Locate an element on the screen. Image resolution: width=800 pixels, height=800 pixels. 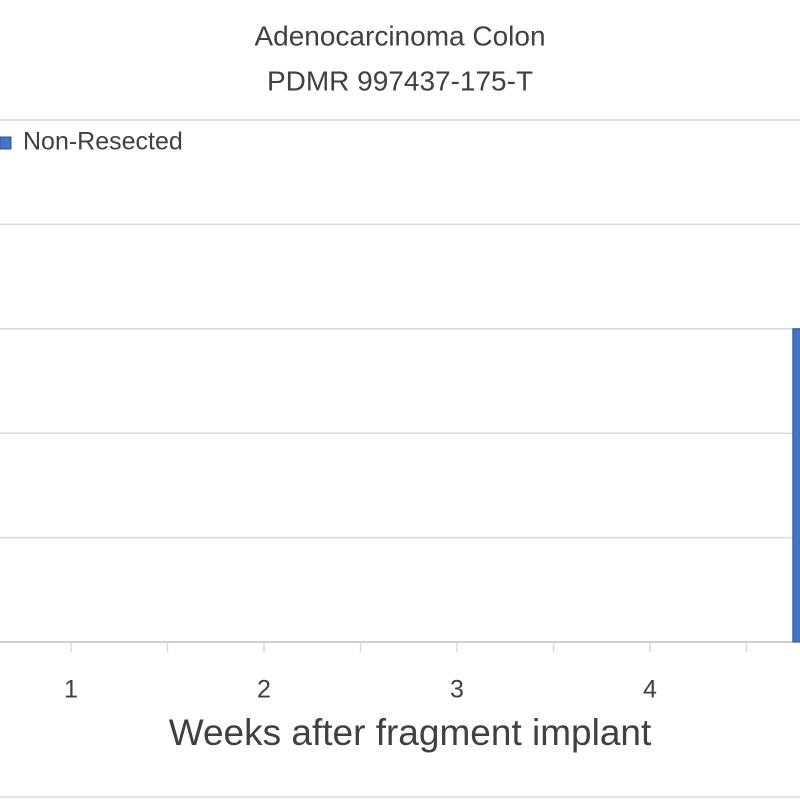
x-axis-label: Weeks after fragment implant is located at coordinates (410, 732).